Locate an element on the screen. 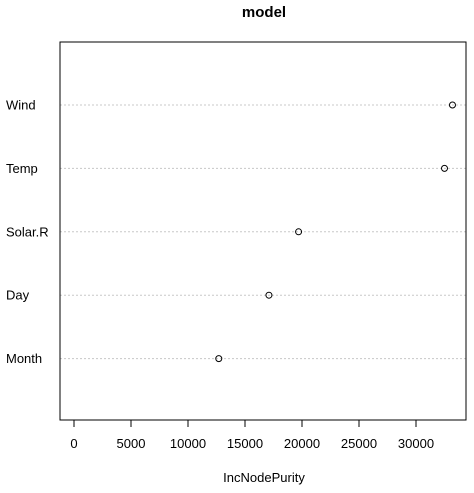 Image resolution: width=474 pixels, height=493 pixels. data-point-solar-r is located at coordinates (299, 232).